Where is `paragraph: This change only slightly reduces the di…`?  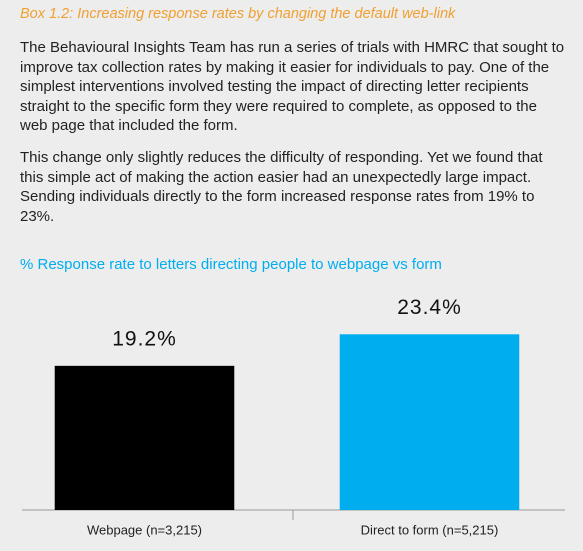
paragraph: This change only slightly reduces the di… is located at coordinates (281, 187).